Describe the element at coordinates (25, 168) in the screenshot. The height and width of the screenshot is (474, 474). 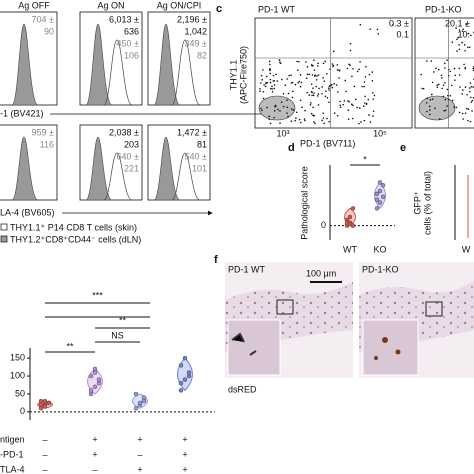
I see `histogram-gray` at that location.